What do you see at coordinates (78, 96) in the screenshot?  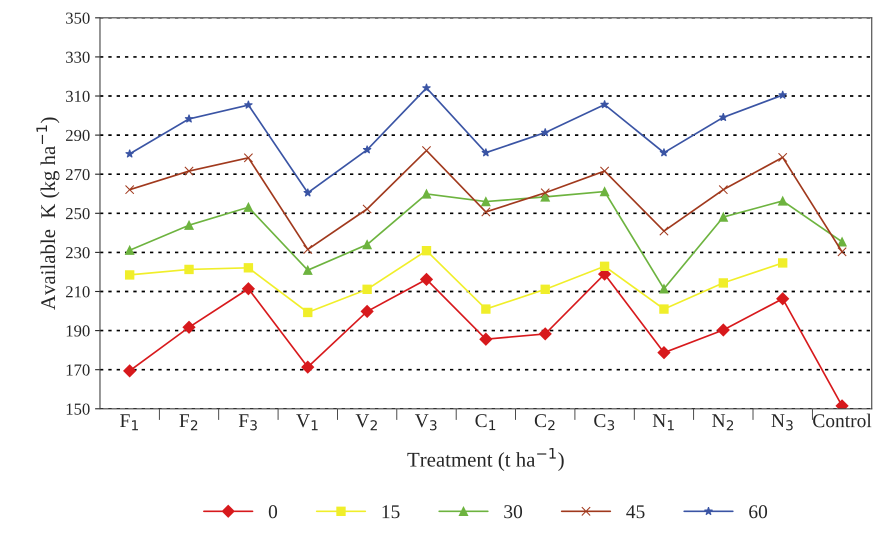 I see `y-tick-label: 310` at bounding box center [78, 96].